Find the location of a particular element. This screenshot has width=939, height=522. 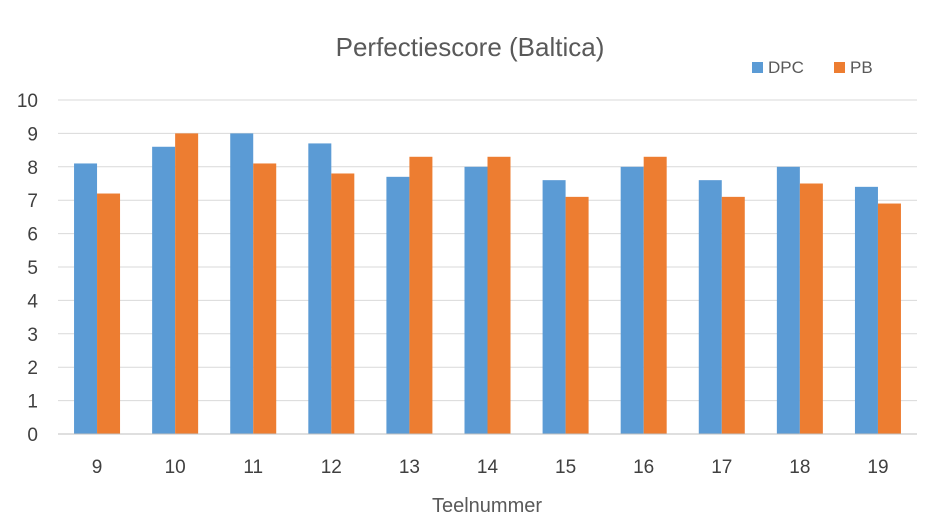

y-tick-label: 7 is located at coordinates (32, 201).